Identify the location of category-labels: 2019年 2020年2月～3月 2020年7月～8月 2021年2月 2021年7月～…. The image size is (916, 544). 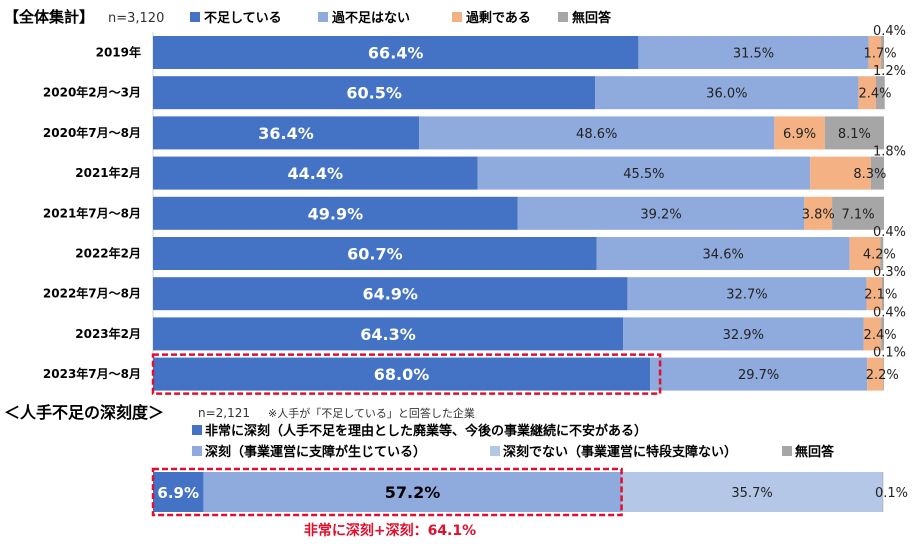
(92, 213).